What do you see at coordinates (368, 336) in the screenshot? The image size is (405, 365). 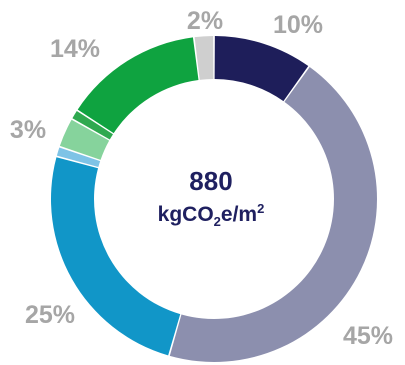 I see `slice-label-1: 45%` at bounding box center [368, 336].